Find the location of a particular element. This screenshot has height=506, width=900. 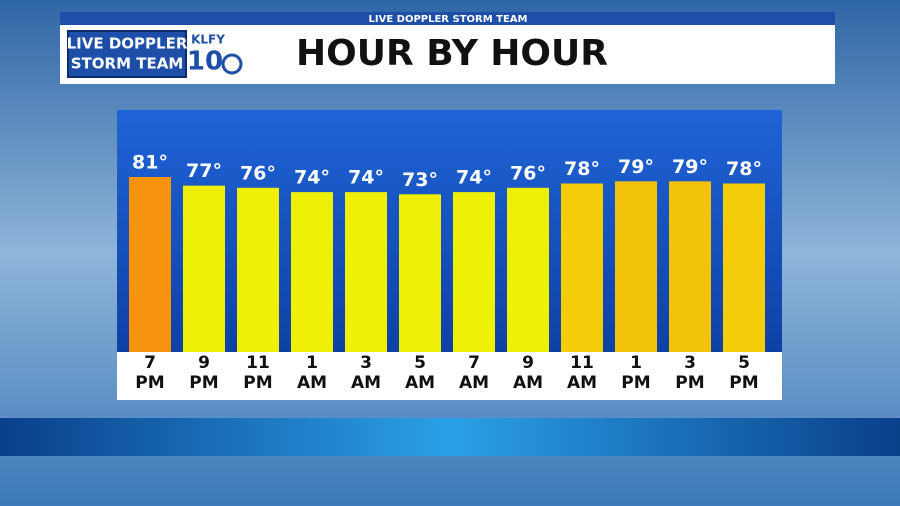

x-tick-label: 7 PM is located at coordinates (150, 373).